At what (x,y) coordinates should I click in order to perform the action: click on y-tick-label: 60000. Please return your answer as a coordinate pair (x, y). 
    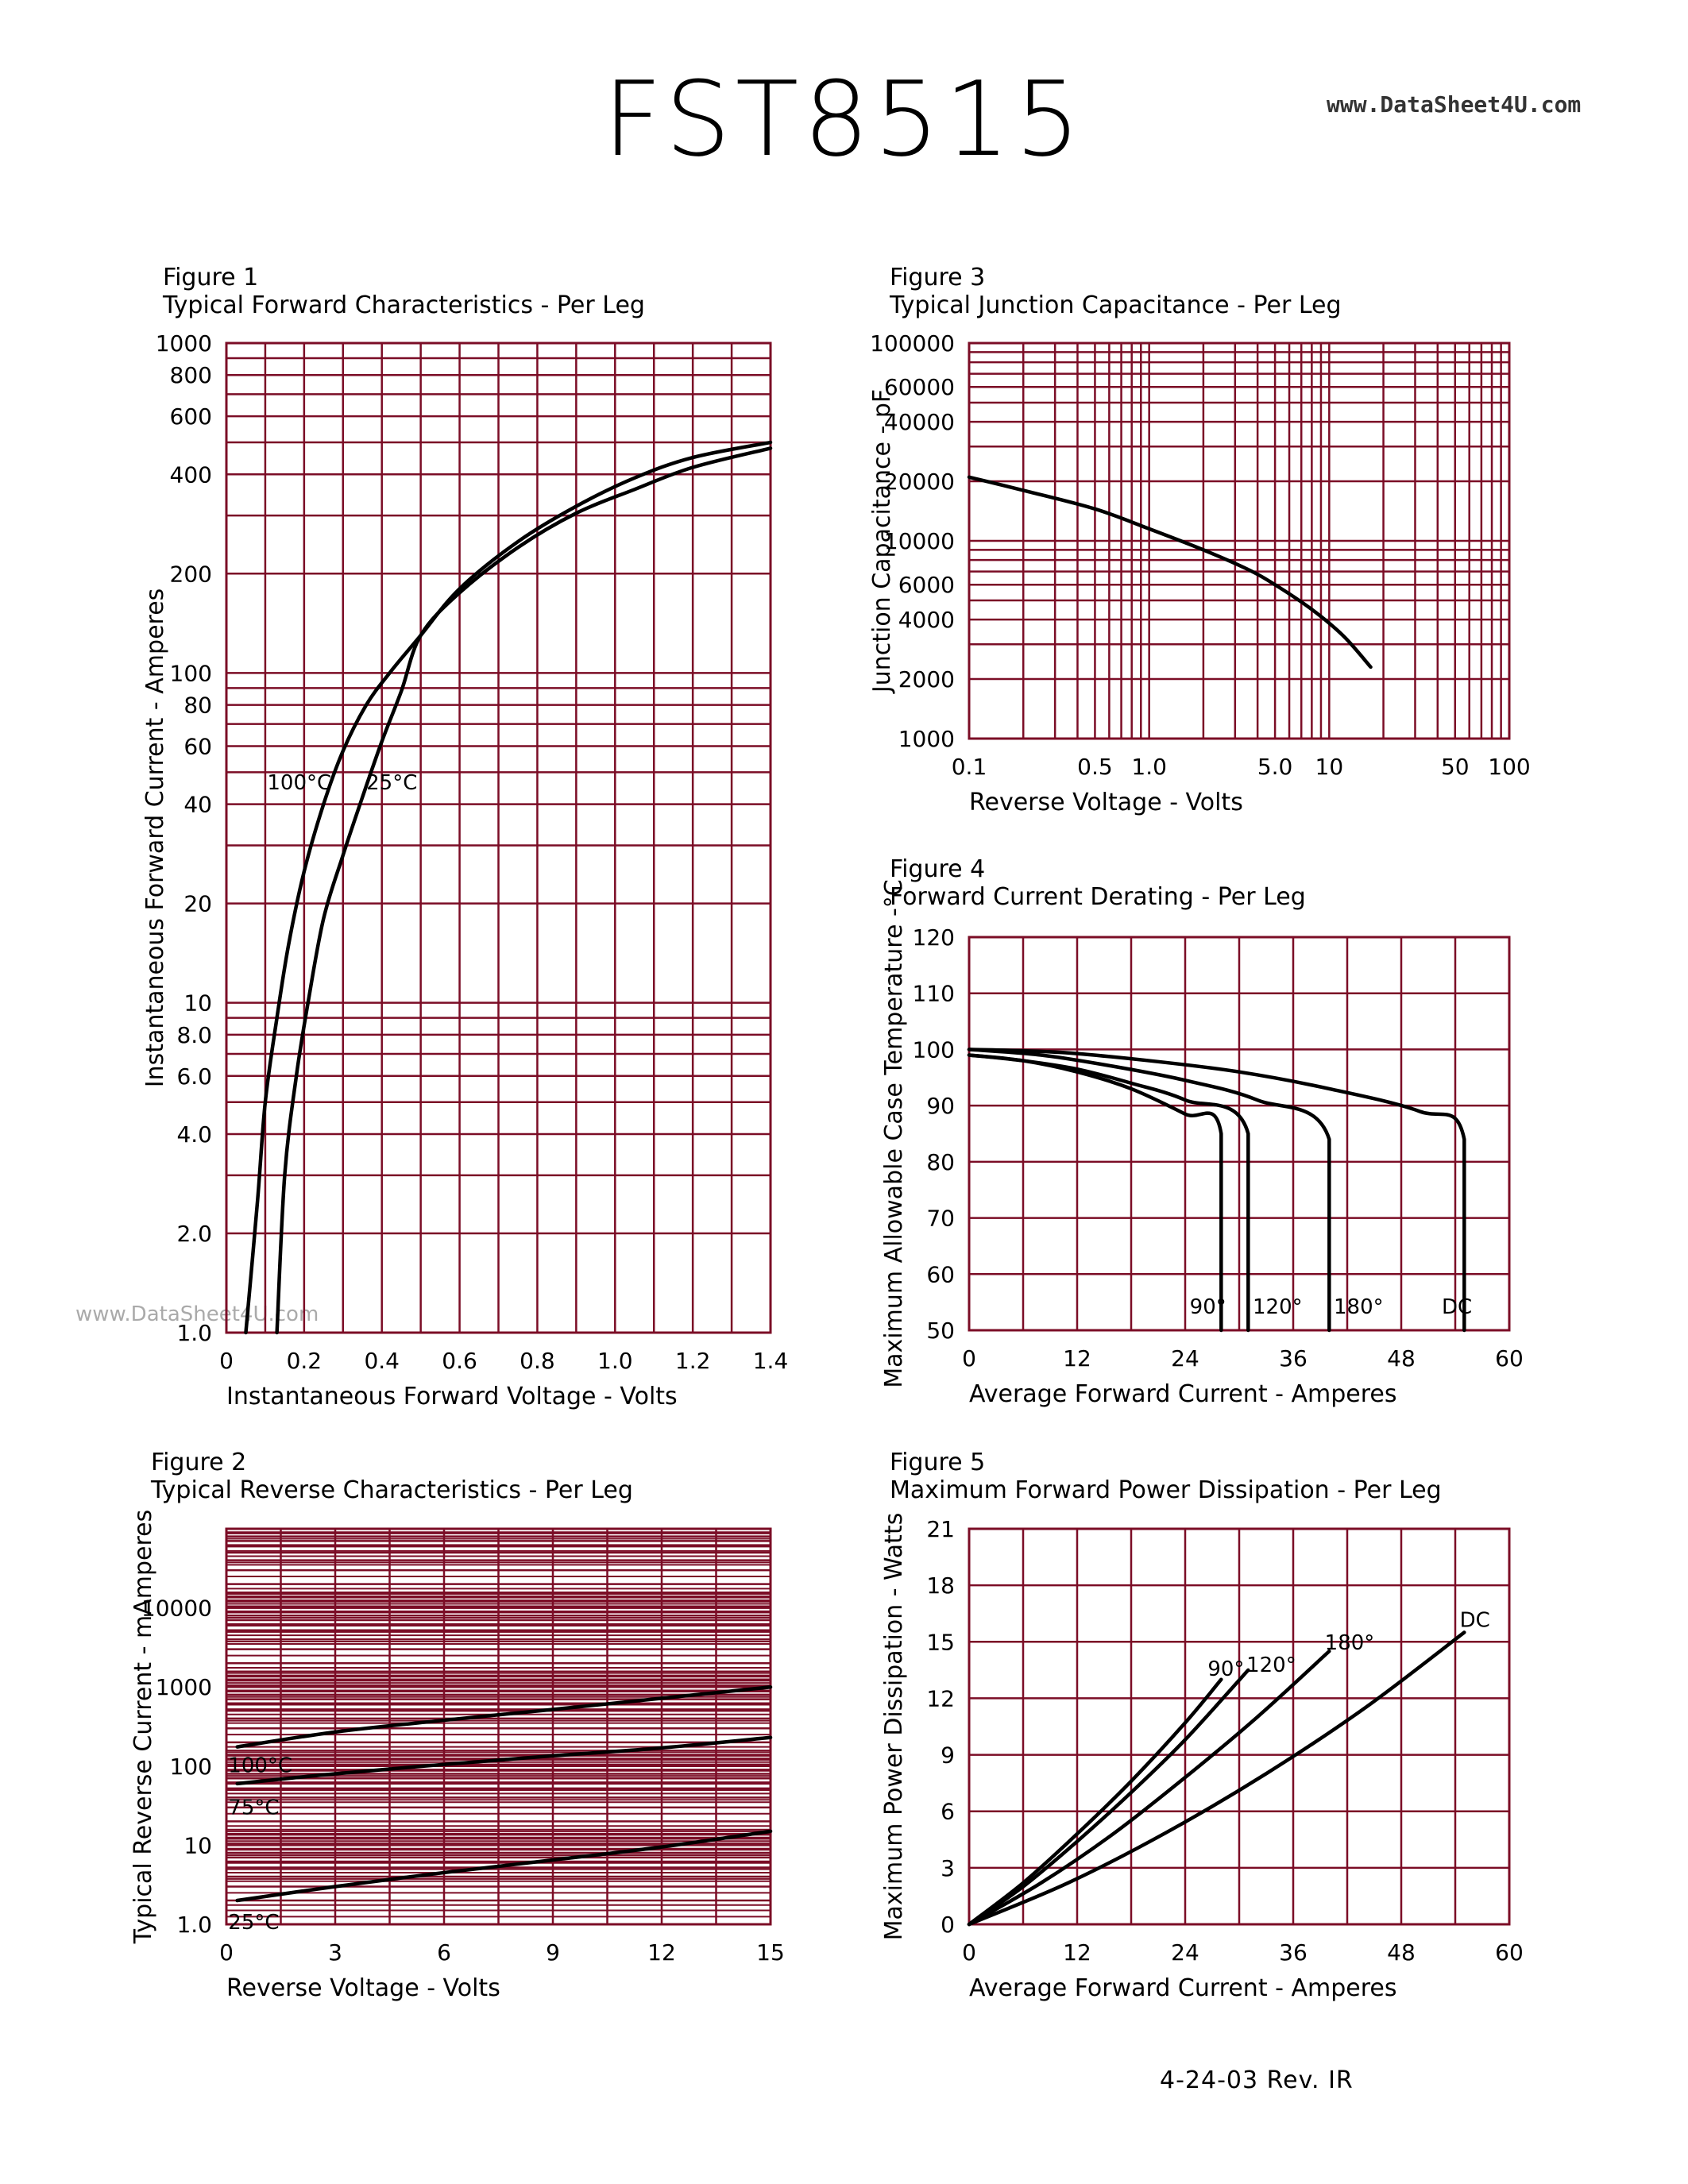
    Looking at the image, I should click on (920, 387).